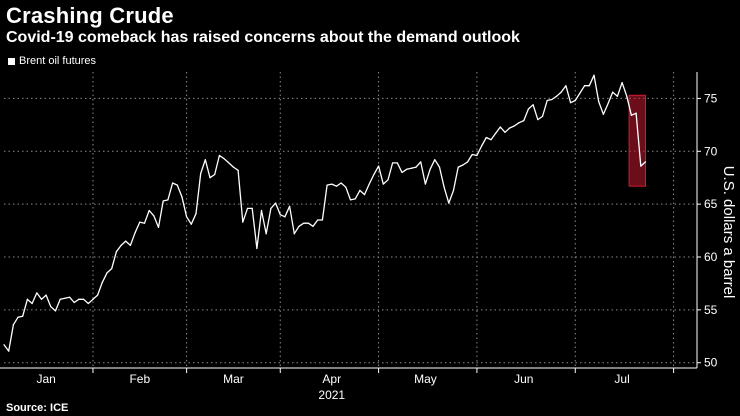 The image size is (740, 416). Describe the element at coordinates (90, 15) in the screenshot. I see `chart-title: Crashing Crude` at that location.